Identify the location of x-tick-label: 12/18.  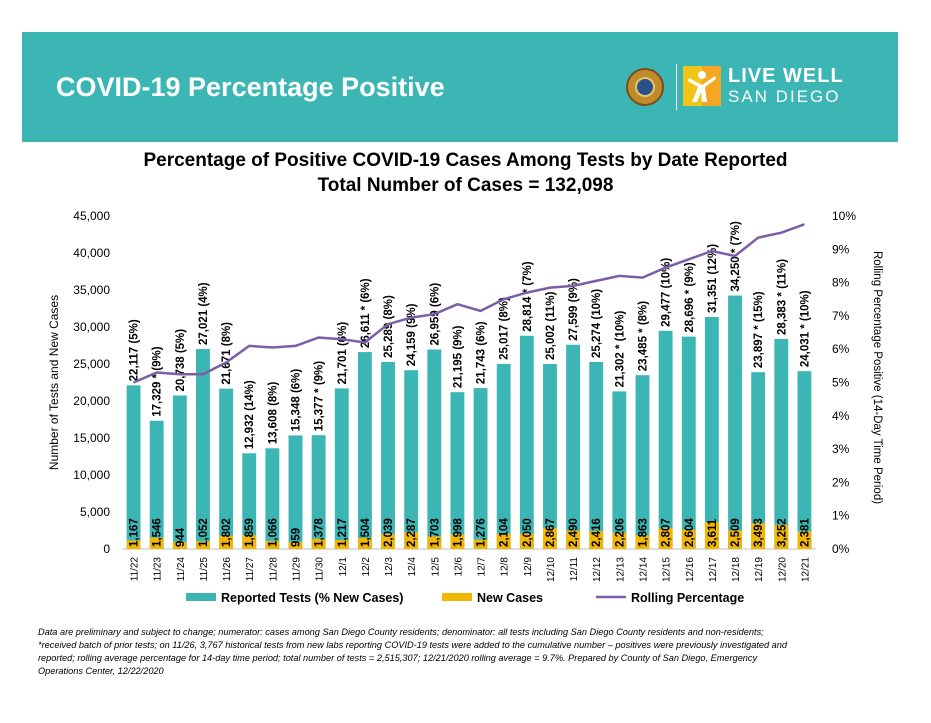
(736, 569).